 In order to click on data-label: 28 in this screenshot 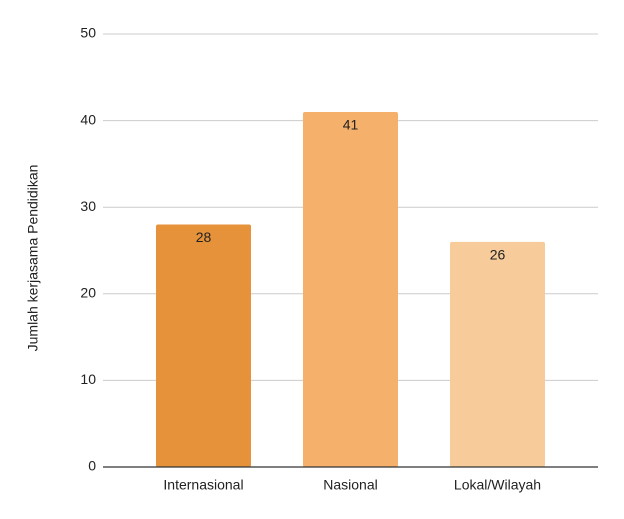, I will do `click(204, 237)`.